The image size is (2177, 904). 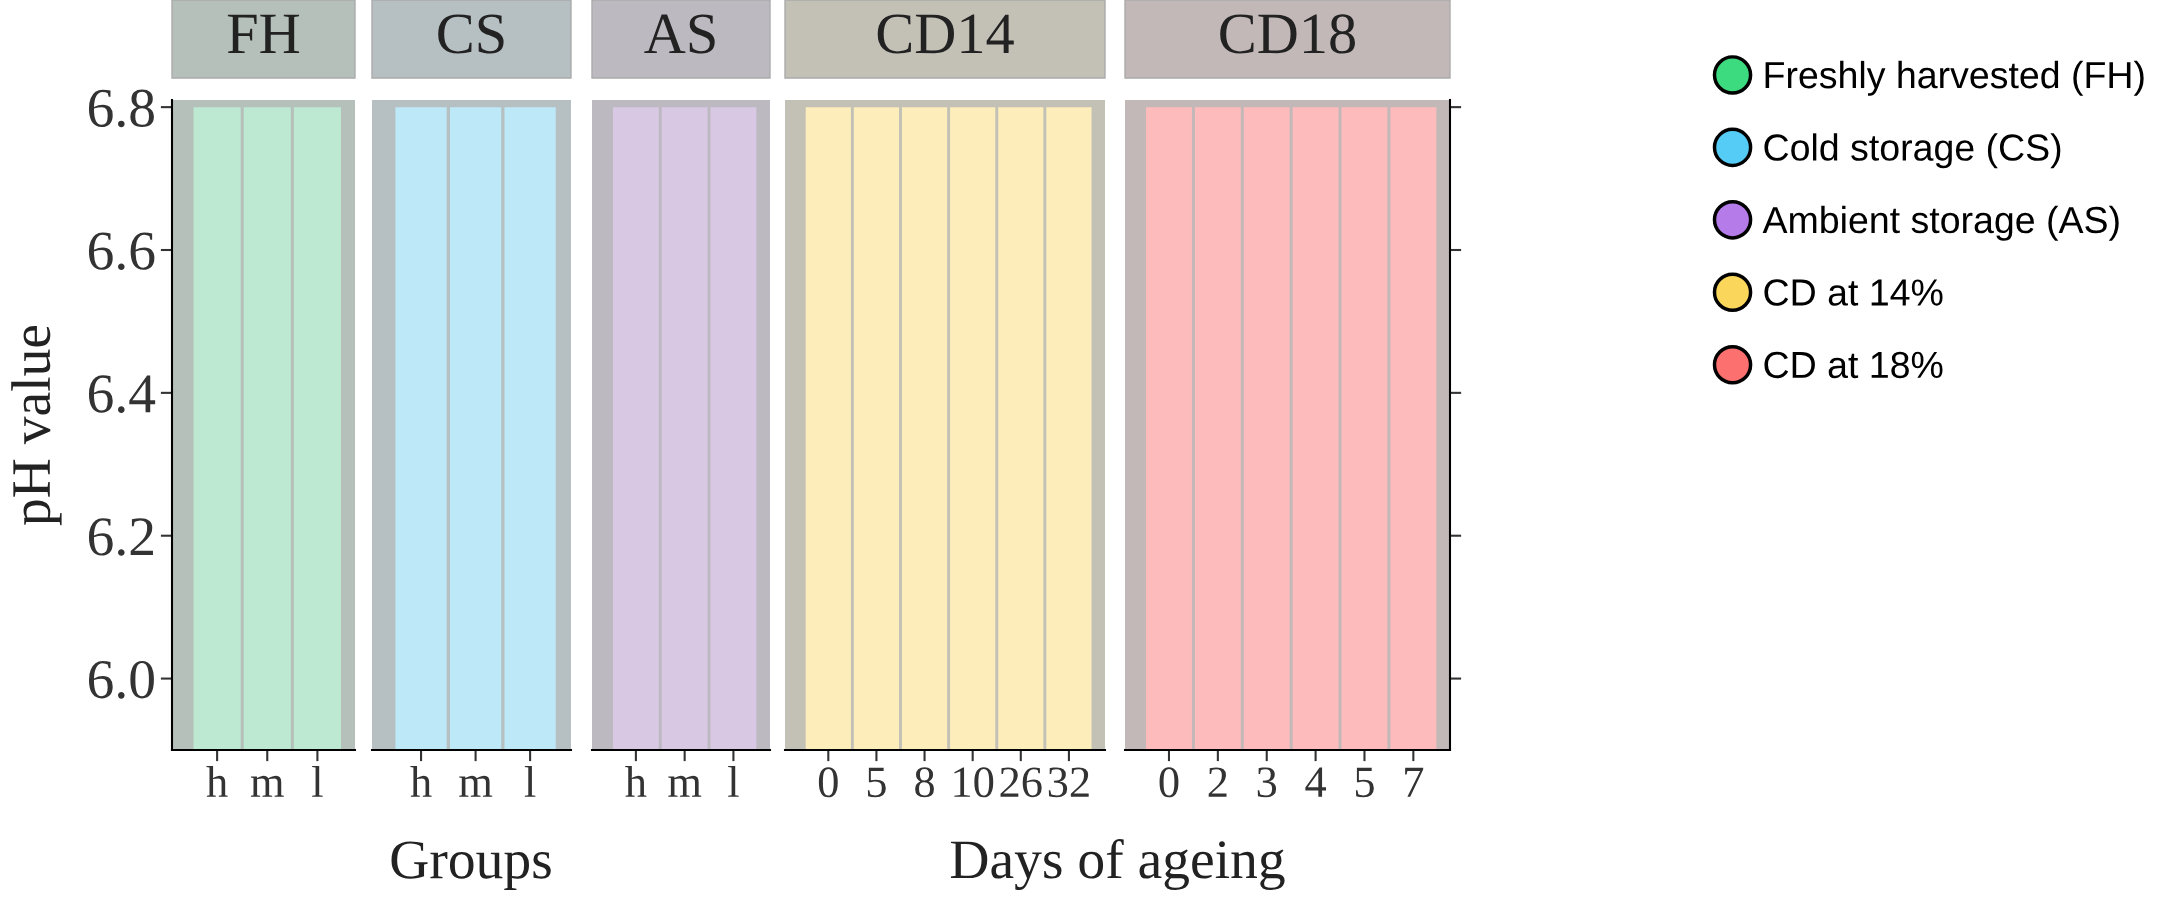 I want to click on chart-title: CD18, so click(x=1287, y=34).